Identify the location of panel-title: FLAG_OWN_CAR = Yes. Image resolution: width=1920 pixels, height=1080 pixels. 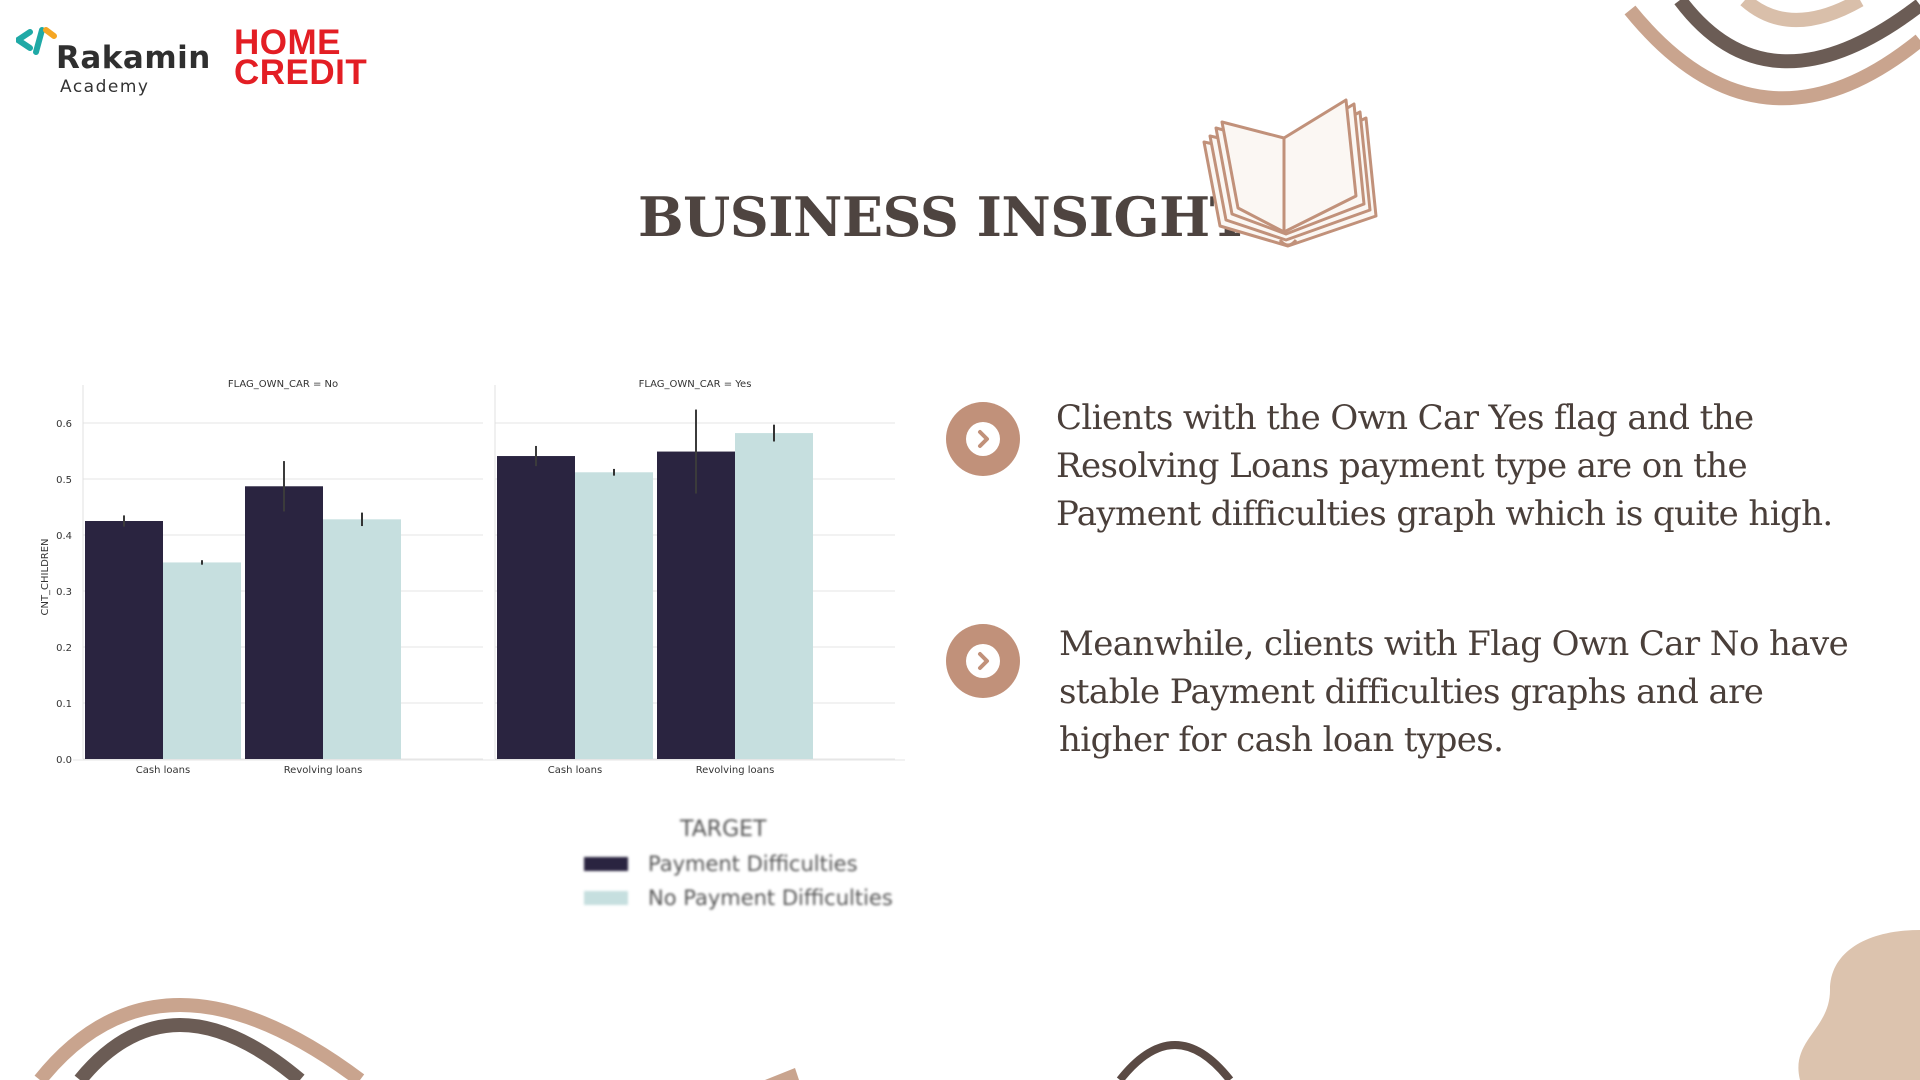
(695, 384).